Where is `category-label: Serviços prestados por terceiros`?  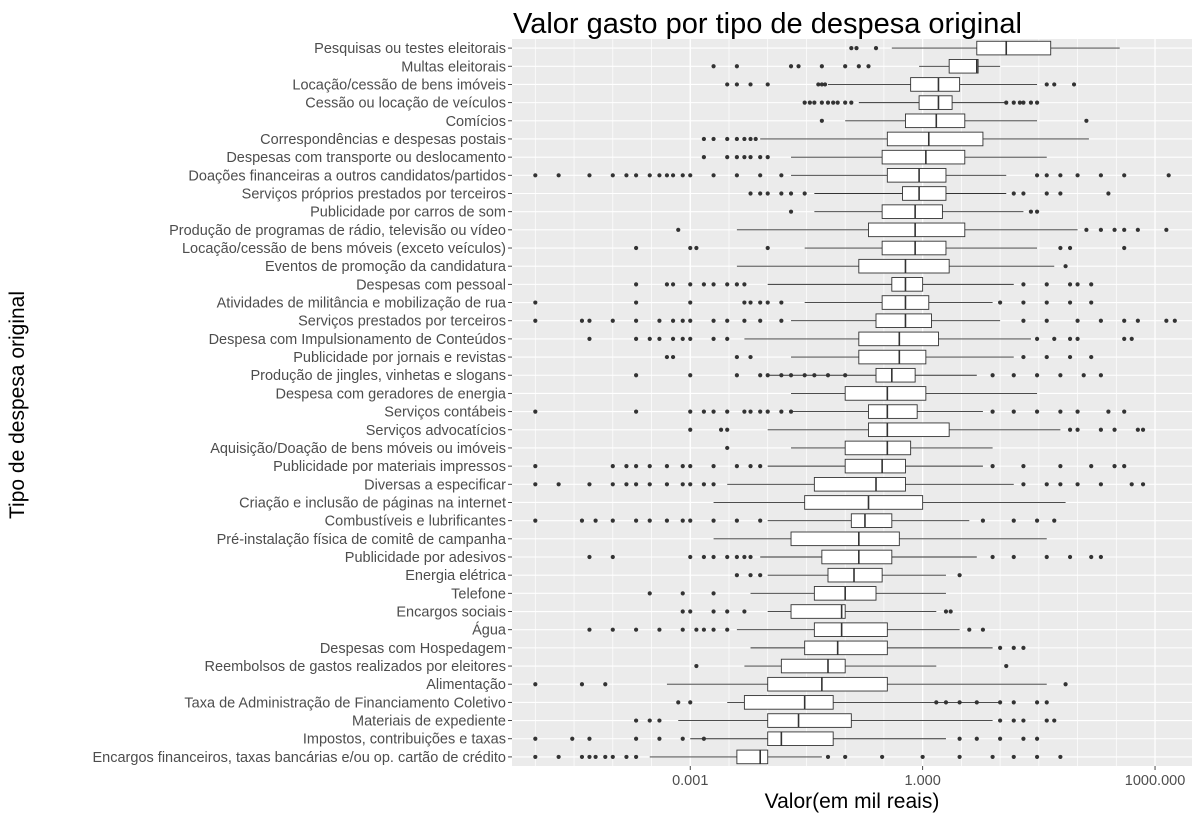 category-label: Serviços prestados por terceiros is located at coordinates (402, 322).